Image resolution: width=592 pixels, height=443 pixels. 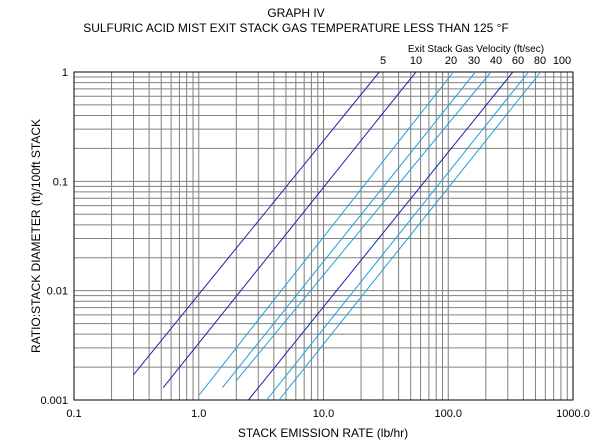 What do you see at coordinates (476, 49) in the screenshot?
I see `legend-title: Exit Stack Gas Velocity (ft/sec)` at bounding box center [476, 49].